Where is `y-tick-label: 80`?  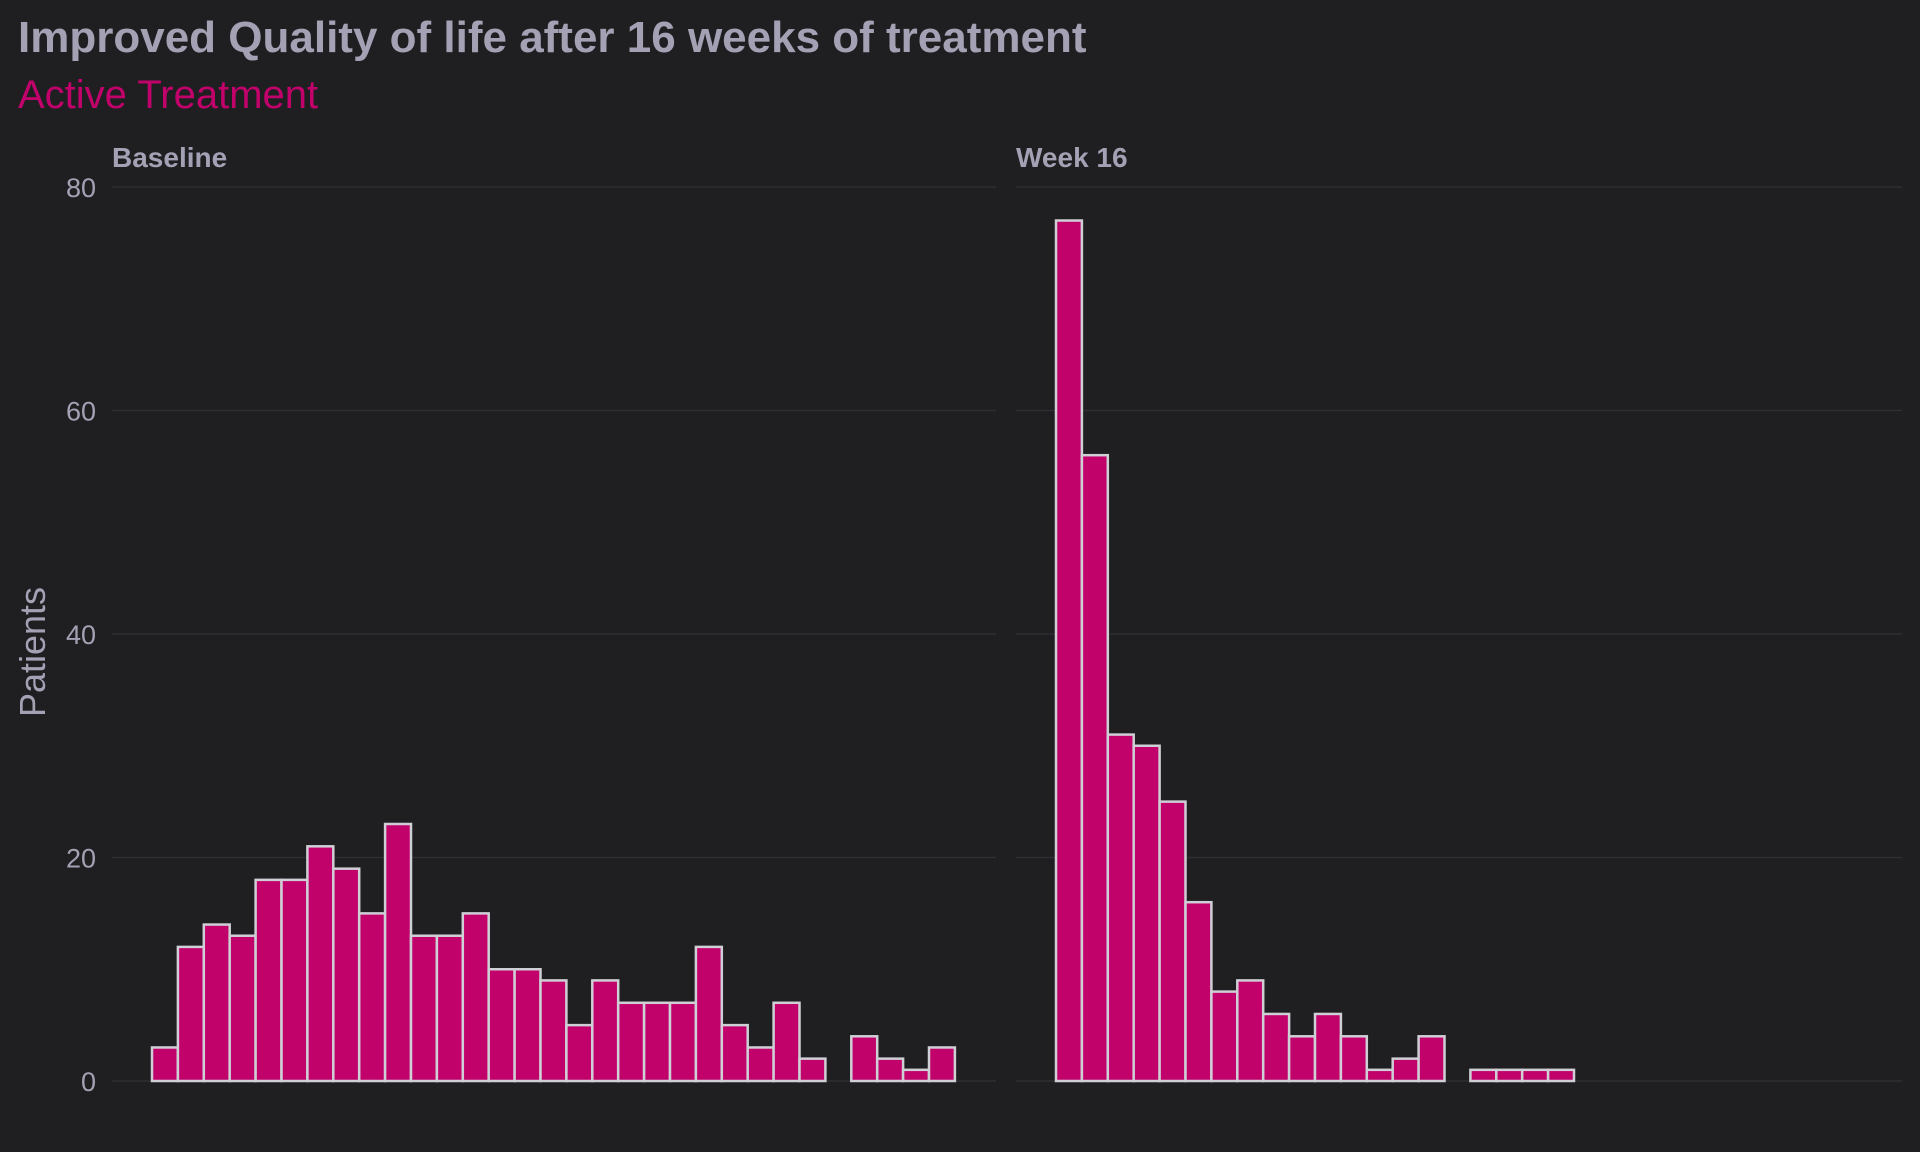
y-tick-label: 80 is located at coordinates (81, 188).